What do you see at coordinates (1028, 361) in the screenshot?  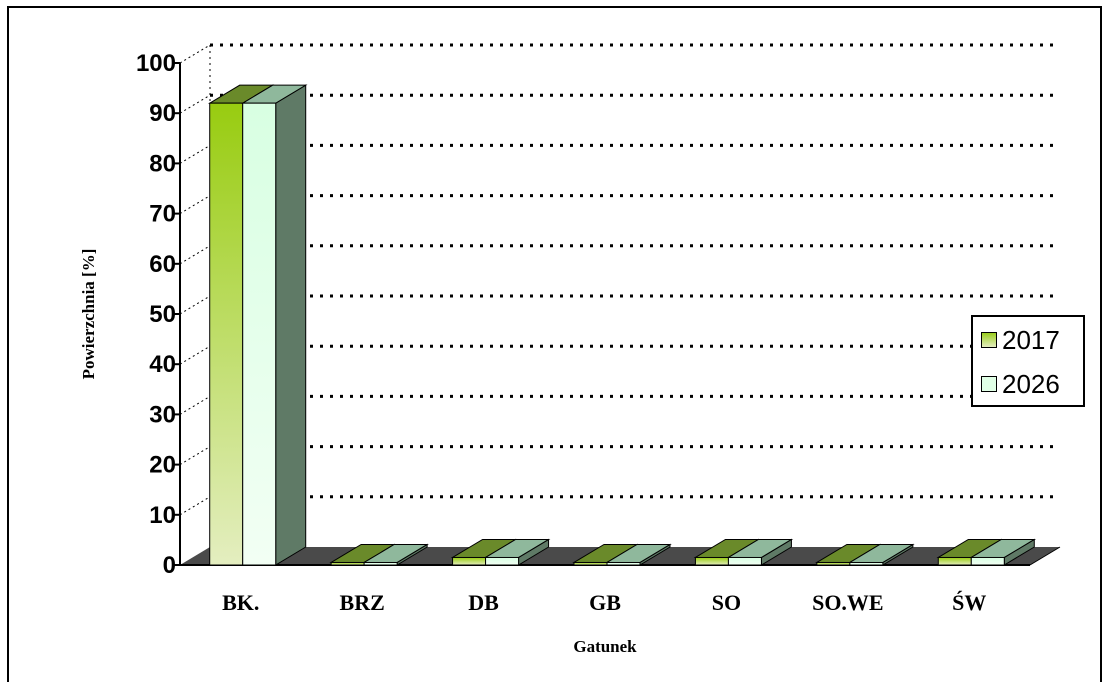 I see `legend: 2017 2026` at bounding box center [1028, 361].